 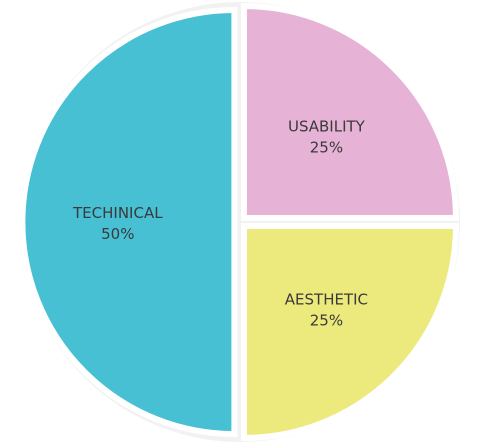 What do you see at coordinates (326, 299) in the screenshot?
I see `slice-label-aesthetic: AESTHETIC` at bounding box center [326, 299].